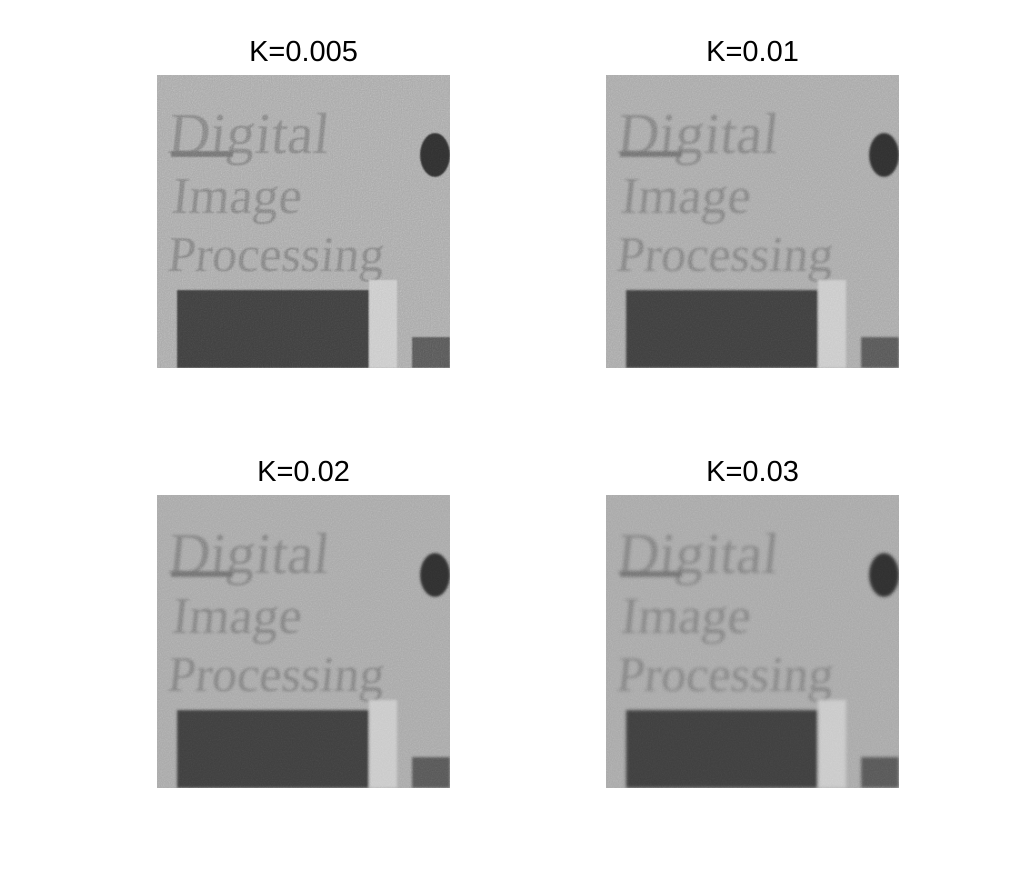 The width and height of the screenshot is (1020, 884). Describe the element at coordinates (303, 52) in the screenshot. I see `panel-title: K=0.005` at that location.